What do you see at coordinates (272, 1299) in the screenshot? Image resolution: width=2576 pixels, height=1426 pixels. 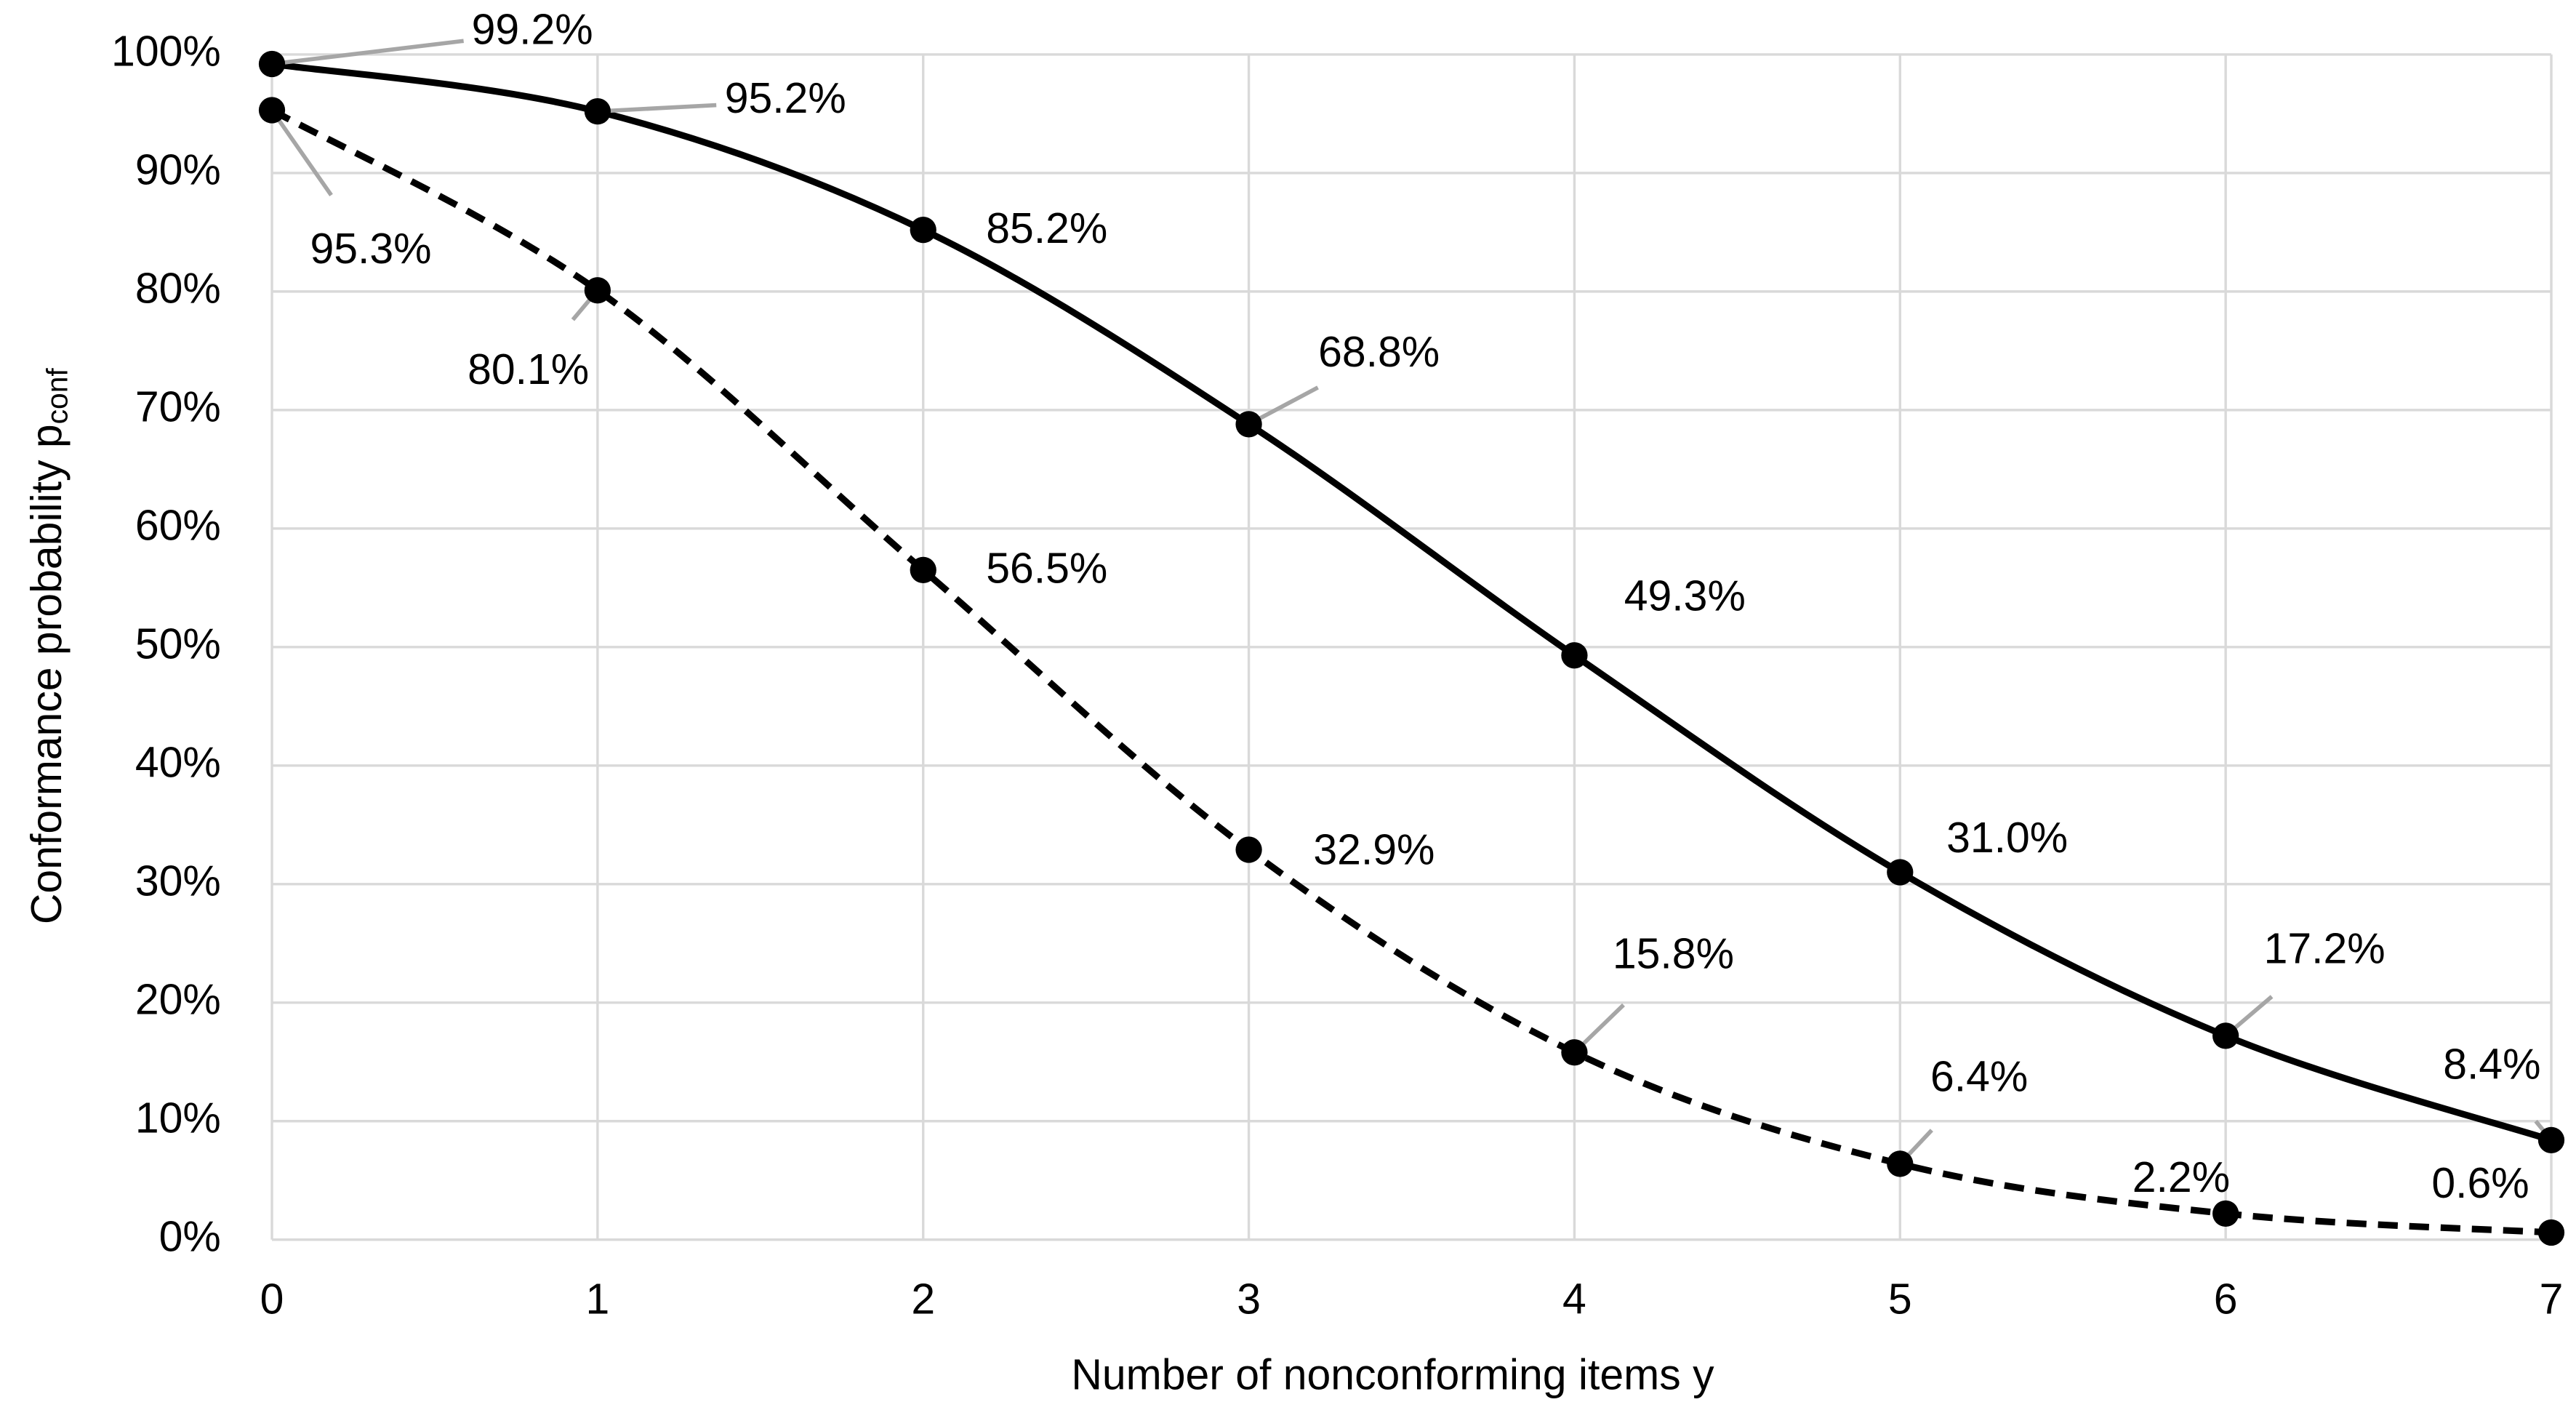 I see `x-tick-label: 0` at bounding box center [272, 1299].